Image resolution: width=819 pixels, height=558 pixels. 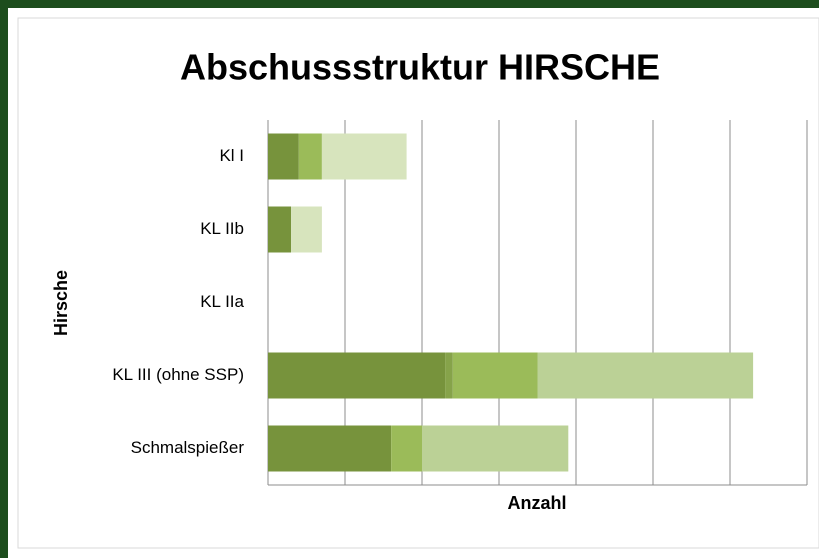 What do you see at coordinates (188, 447) in the screenshot?
I see `y-tick-label: Schmalspießer` at bounding box center [188, 447].